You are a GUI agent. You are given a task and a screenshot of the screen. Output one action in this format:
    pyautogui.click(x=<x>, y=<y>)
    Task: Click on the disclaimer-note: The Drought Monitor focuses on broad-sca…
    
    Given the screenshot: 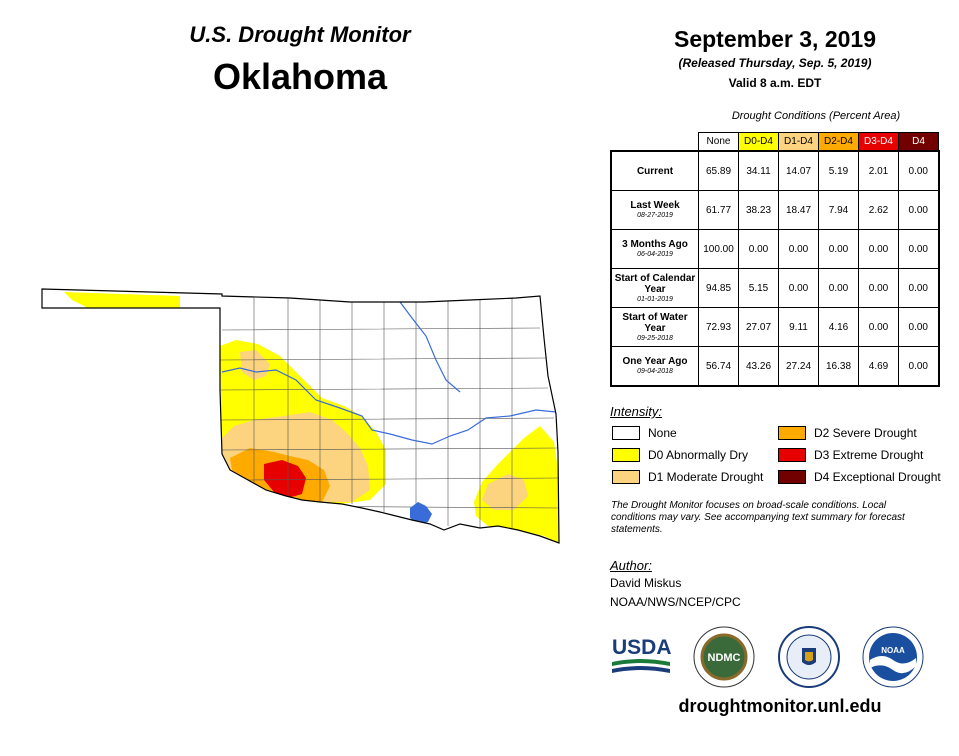 What is the action you would take?
    pyautogui.click(x=758, y=517)
    